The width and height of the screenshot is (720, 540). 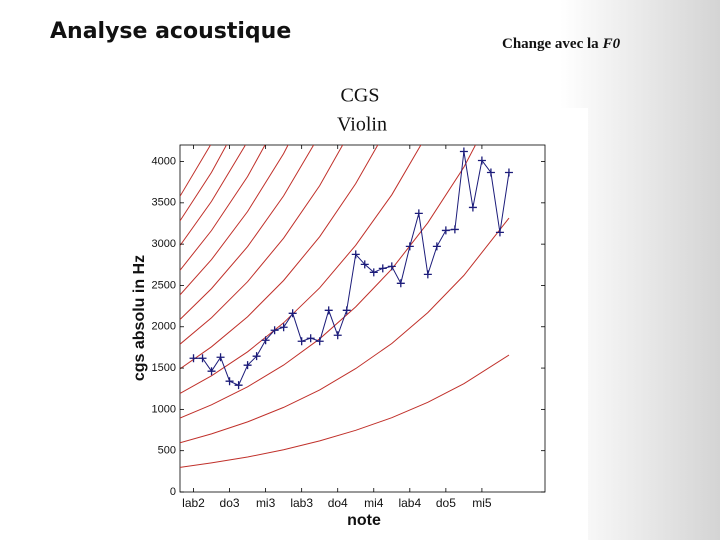 What do you see at coordinates (167, 451) in the screenshot?
I see `y-tick-label: 500` at bounding box center [167, 451].